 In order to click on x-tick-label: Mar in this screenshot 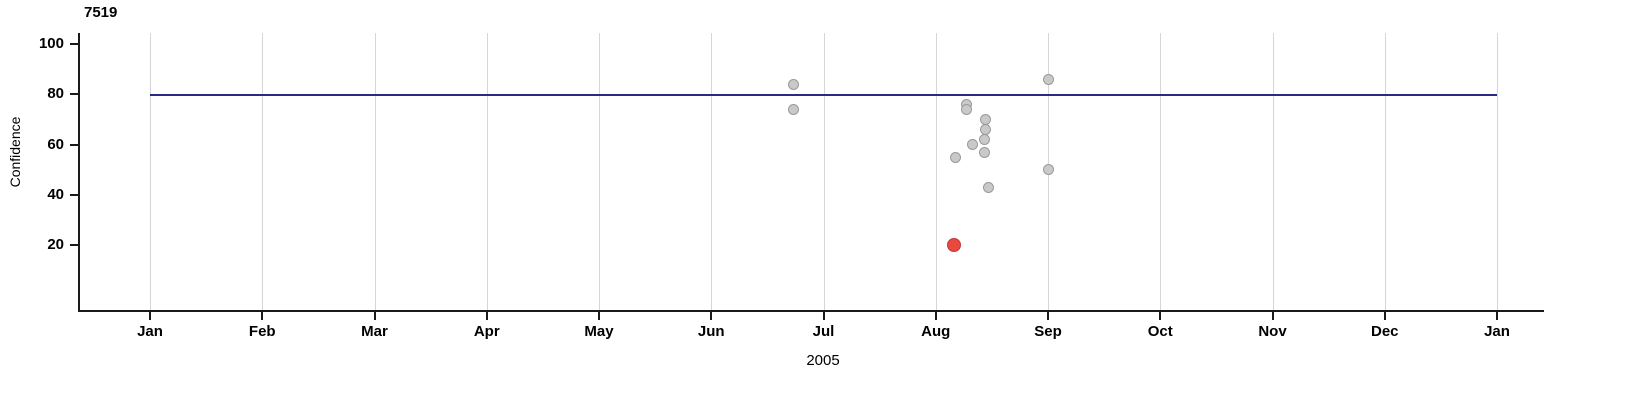, I will do `click(374, 331)`.